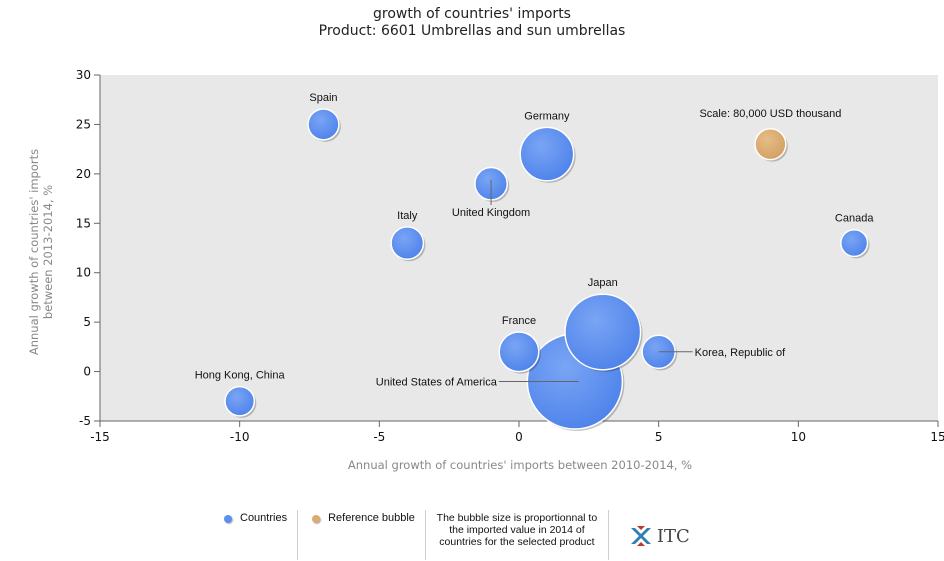  What do you see at coordinates (798, 437) in the screenshot?
I see `x-tick-label: 10` at bounding box center [798, 437].